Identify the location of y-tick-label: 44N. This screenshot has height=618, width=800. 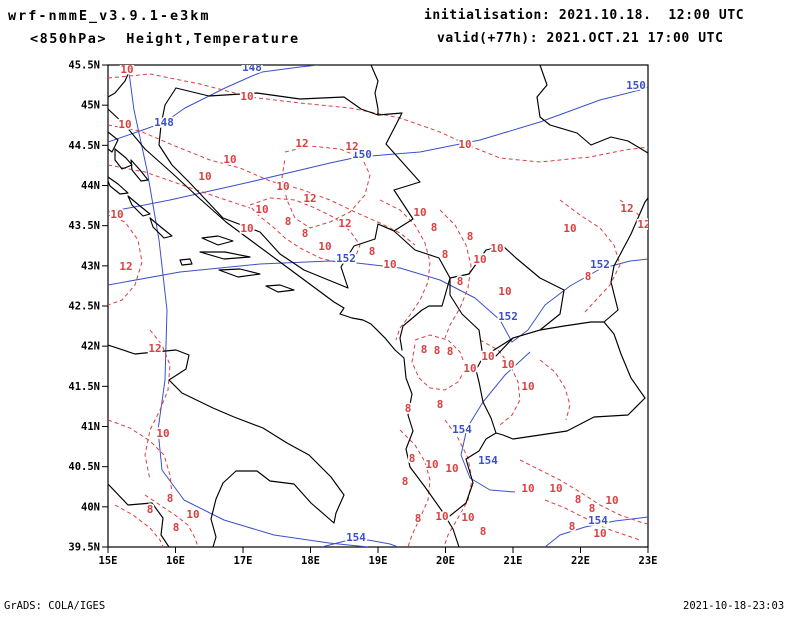
(90, 186).